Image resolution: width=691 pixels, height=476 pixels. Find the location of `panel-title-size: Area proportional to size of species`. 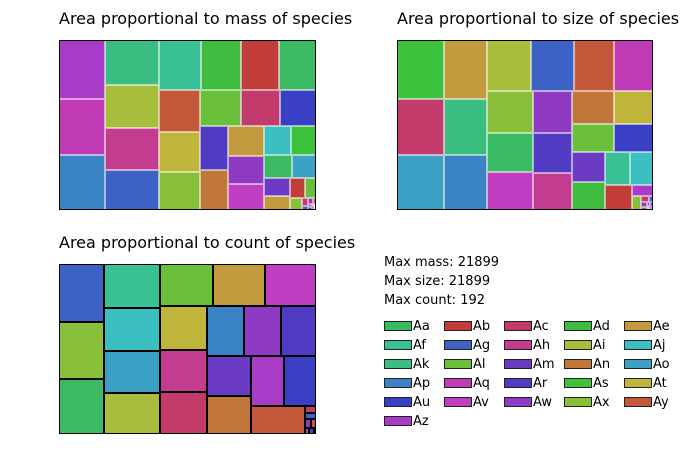

panel-title-size: Area proportional to size of species is located at coordinates (538, 18).